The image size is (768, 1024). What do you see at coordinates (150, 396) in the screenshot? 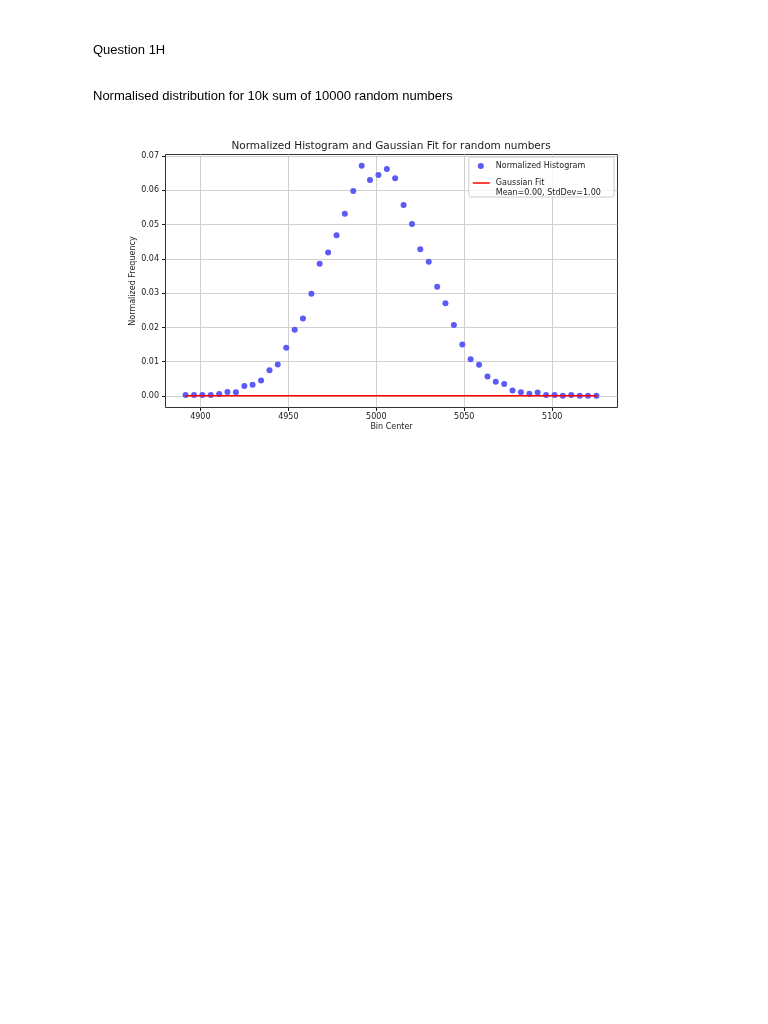
I see `y-tick-label: 0.00` at bounding box center [150, 396].